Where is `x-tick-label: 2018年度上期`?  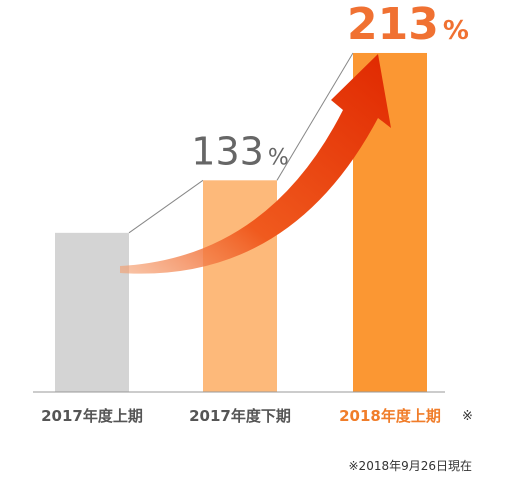 x-tick-label: 2018年度上期 is located at coordinates (390, 416).